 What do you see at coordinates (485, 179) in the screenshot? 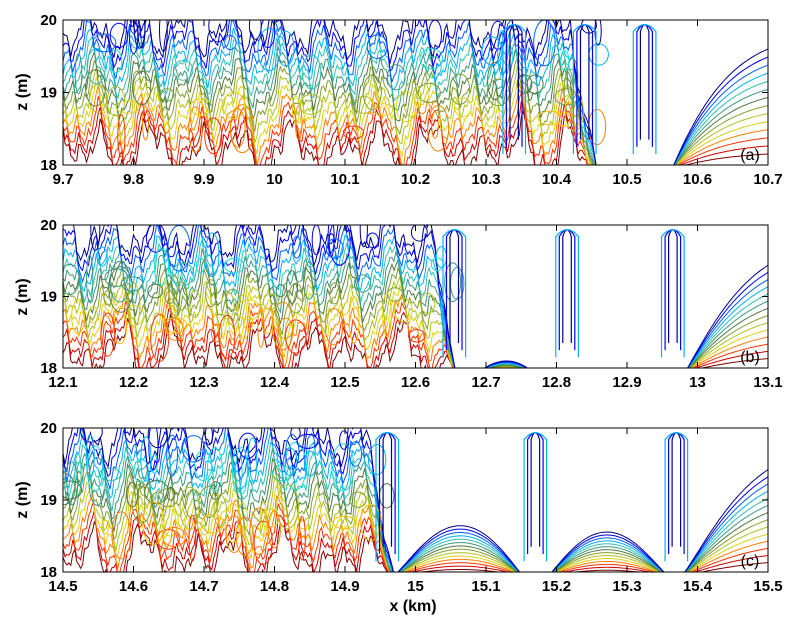
I see `x-tick-label: 10.3` at bounding box center [485, 179].